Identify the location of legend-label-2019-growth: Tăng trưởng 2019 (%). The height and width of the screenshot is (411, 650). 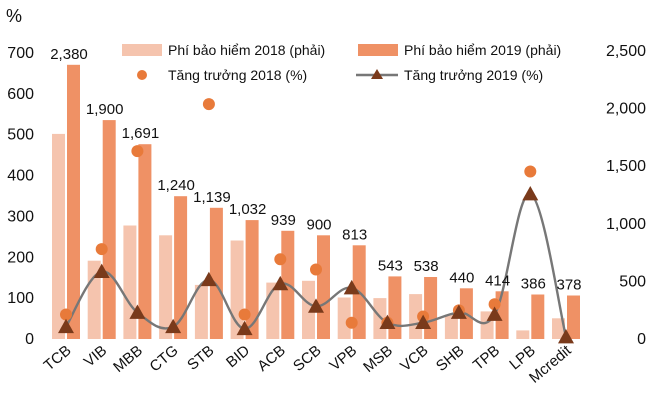
(473, 75).